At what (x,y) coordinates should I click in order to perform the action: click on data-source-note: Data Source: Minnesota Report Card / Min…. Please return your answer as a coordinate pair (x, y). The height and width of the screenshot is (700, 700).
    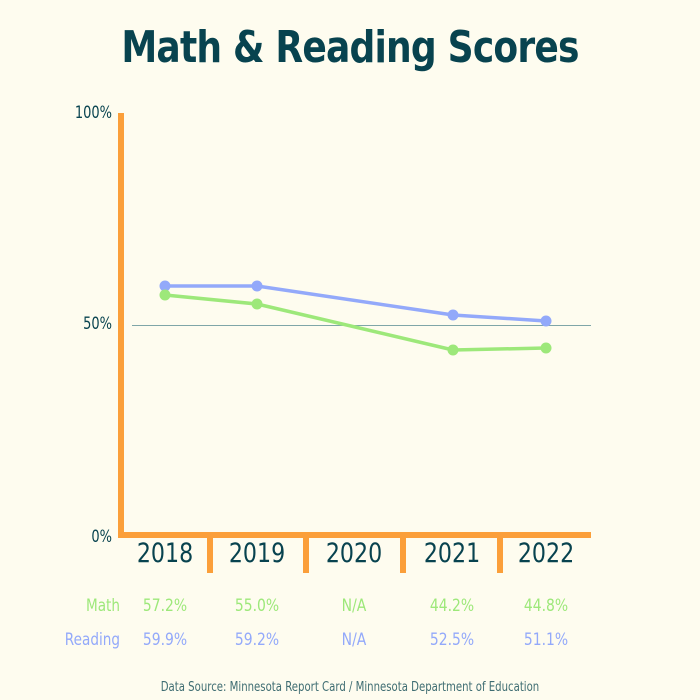
    Looking at the image, I should click on (350, 687).